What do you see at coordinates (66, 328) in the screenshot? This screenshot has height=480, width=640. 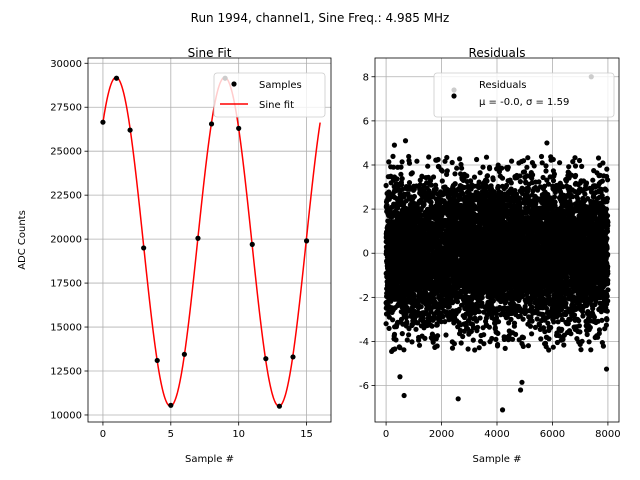 I see `sine-fit-ytick-label: 15000` at bounding box center [66, 328].